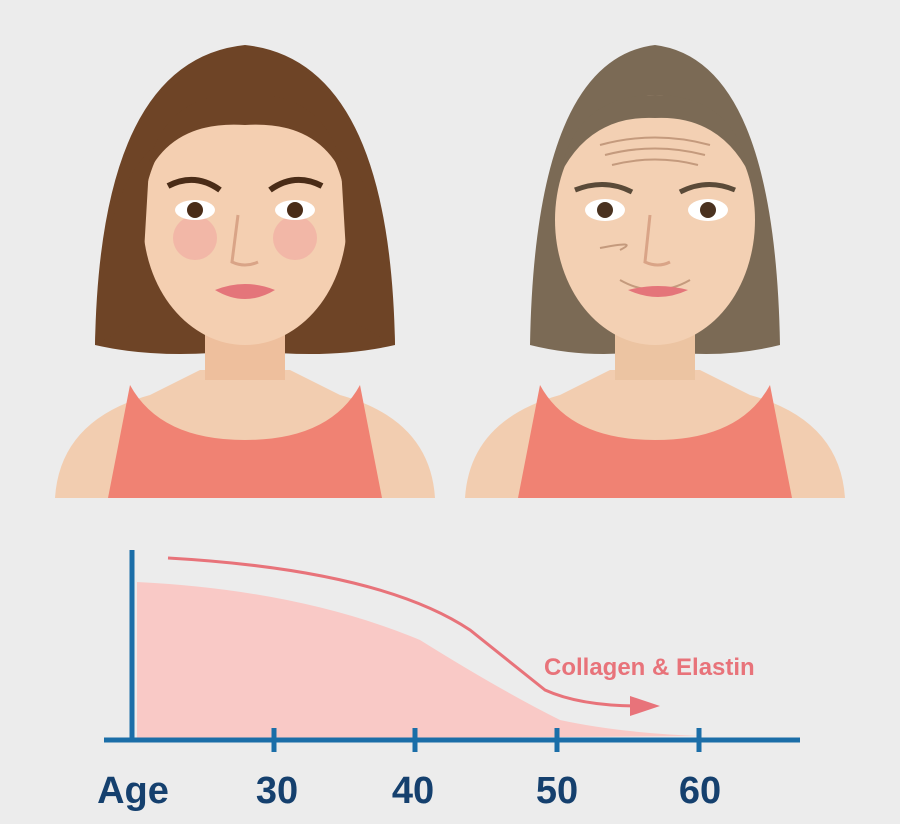  What do you see at coordinates (486, 740) in the screenshot?
I see `tick-marks` at bounding box center [486, 740].